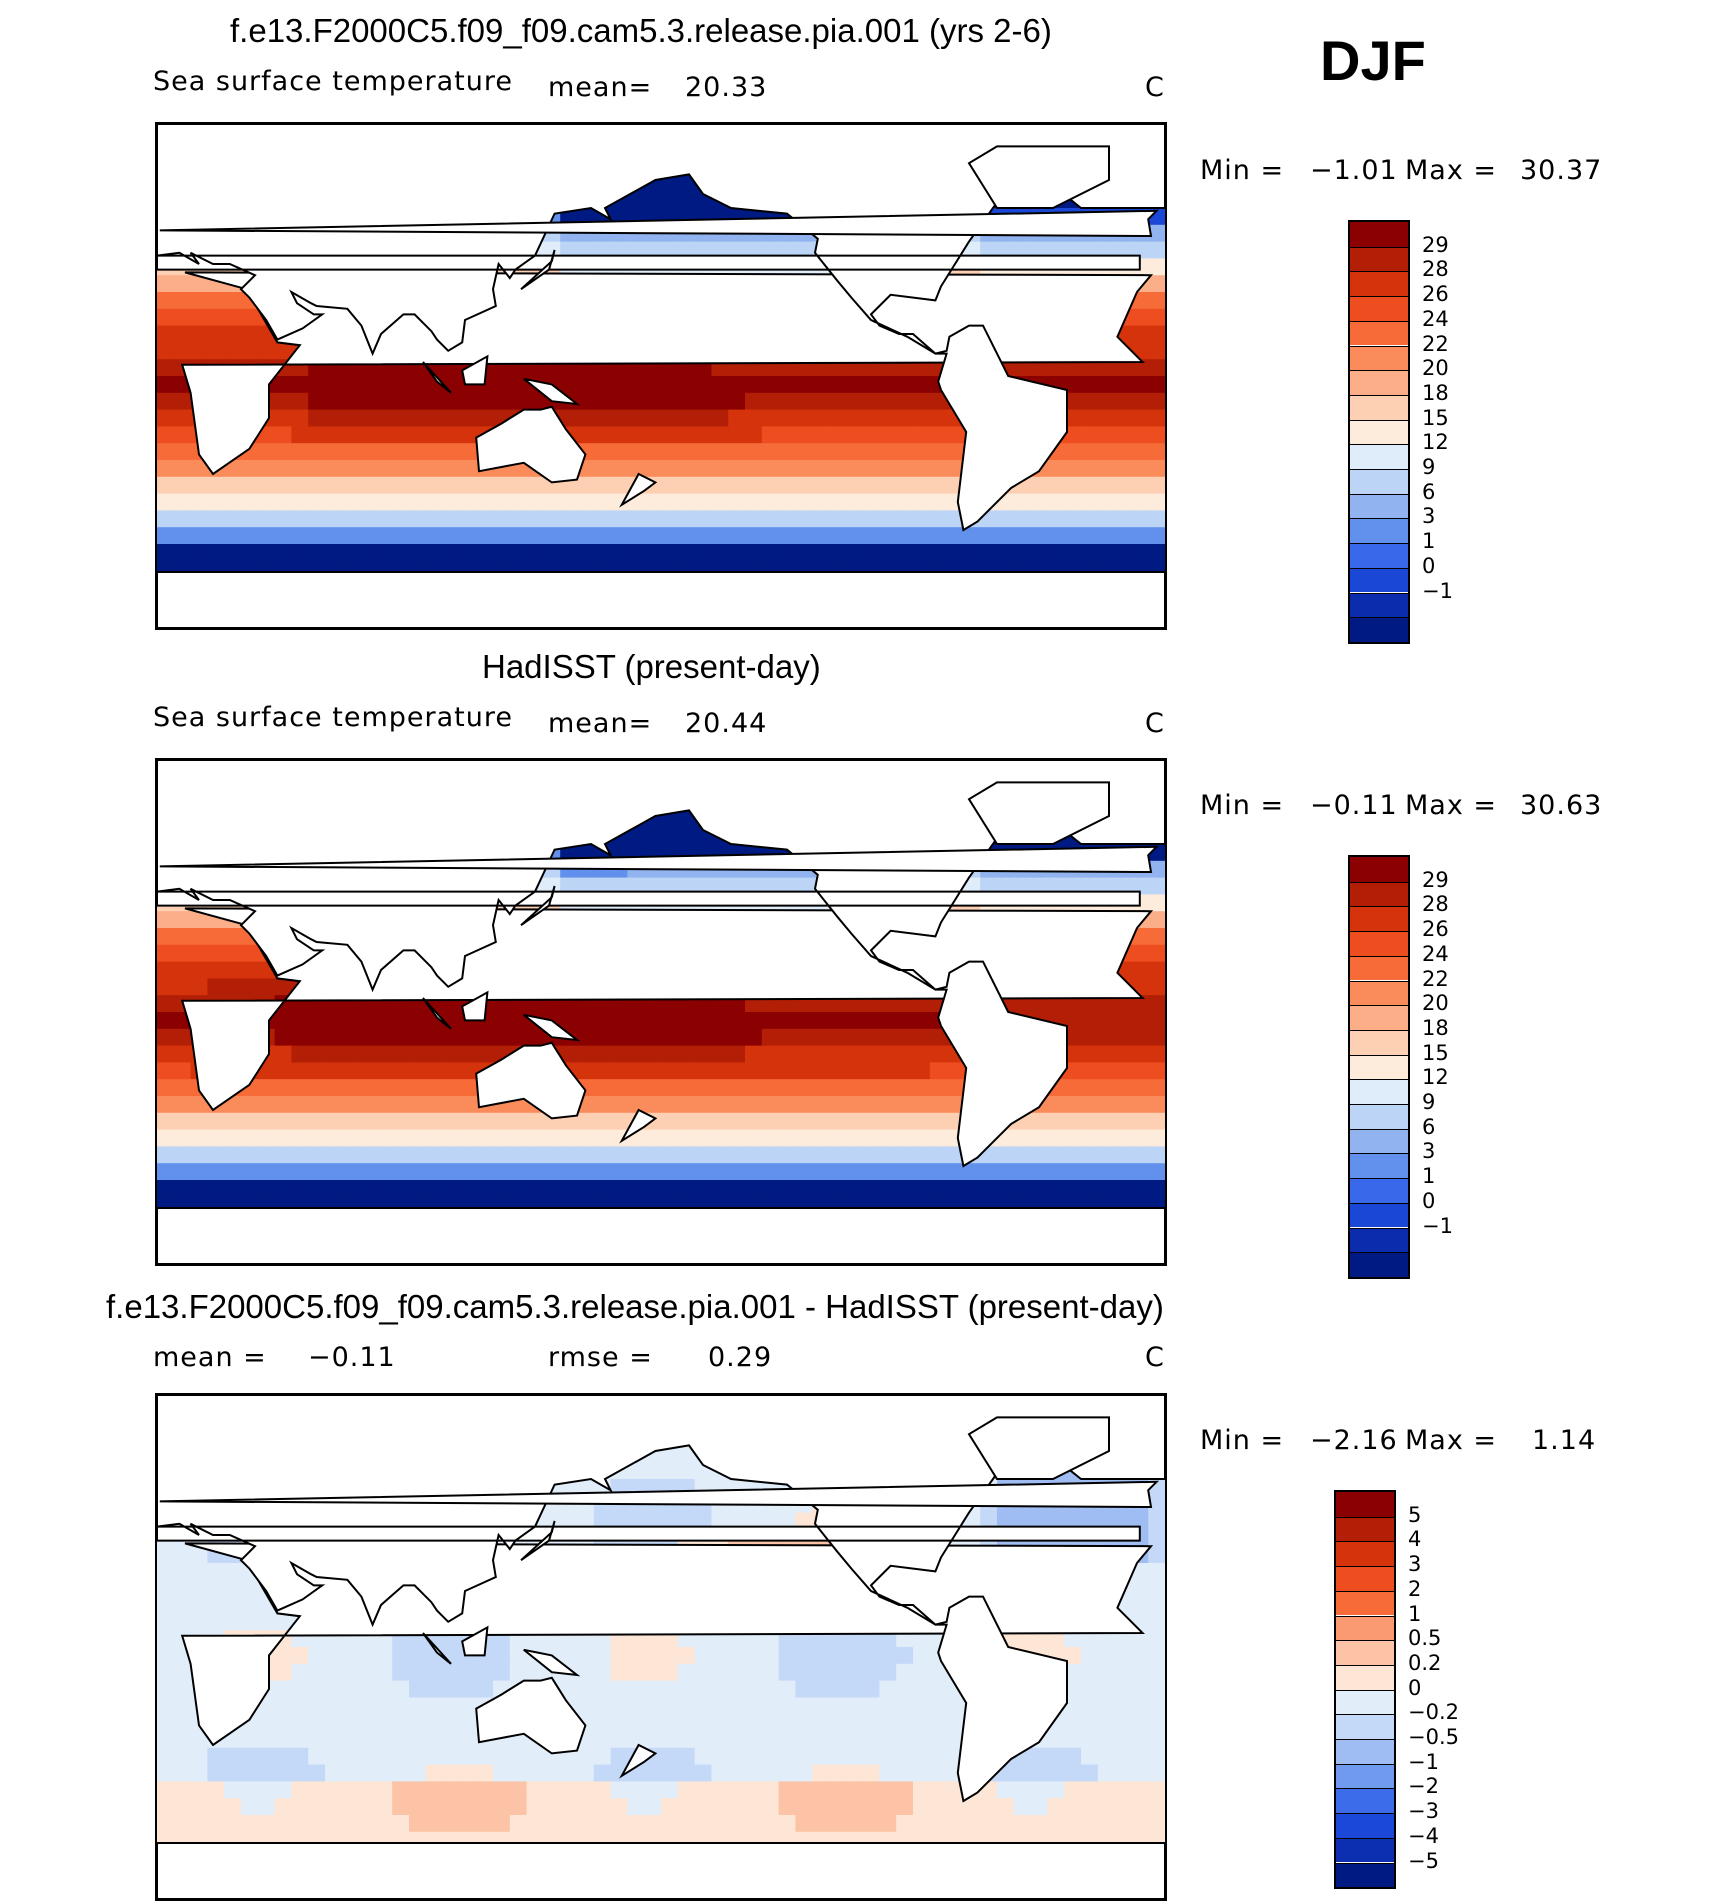 This screenshot has height=1902, width=1710. I want to click on colorbar-tick-label: 12, so click(1435, 442).